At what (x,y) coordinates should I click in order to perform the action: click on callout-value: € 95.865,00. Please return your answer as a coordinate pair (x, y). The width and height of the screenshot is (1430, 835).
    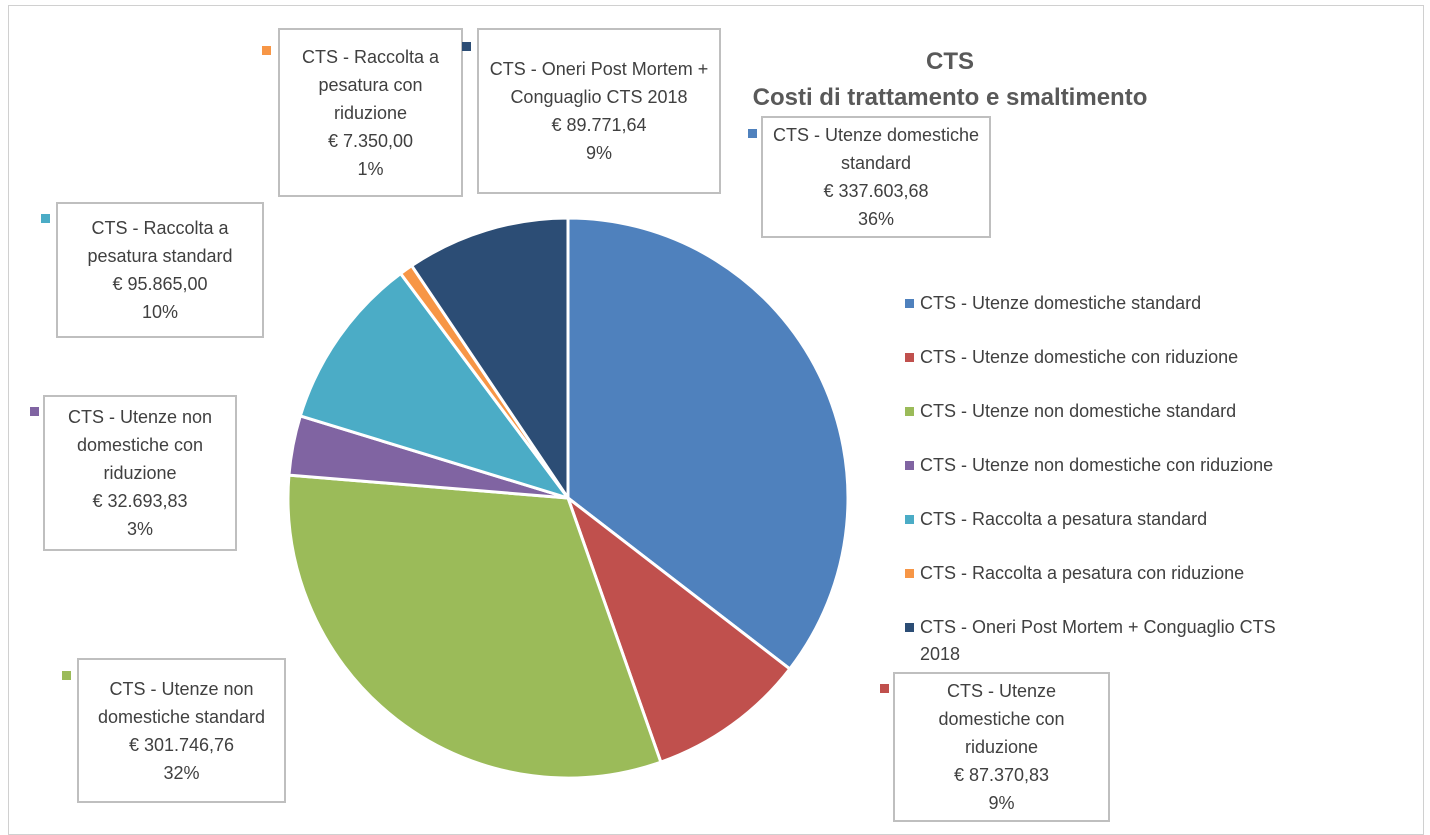
    Looking at the image, I should click on (160, 284).